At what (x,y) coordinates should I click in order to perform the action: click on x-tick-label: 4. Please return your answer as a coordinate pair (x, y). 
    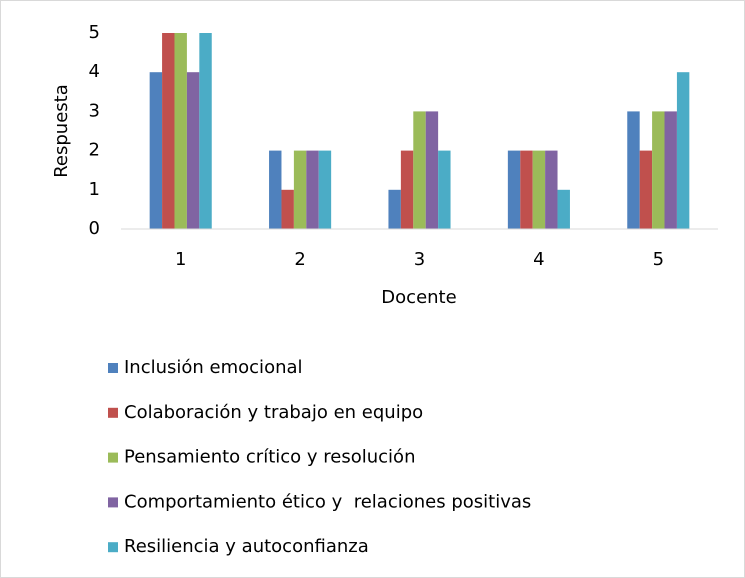
    Looking at the image, I should click on (538, 259).